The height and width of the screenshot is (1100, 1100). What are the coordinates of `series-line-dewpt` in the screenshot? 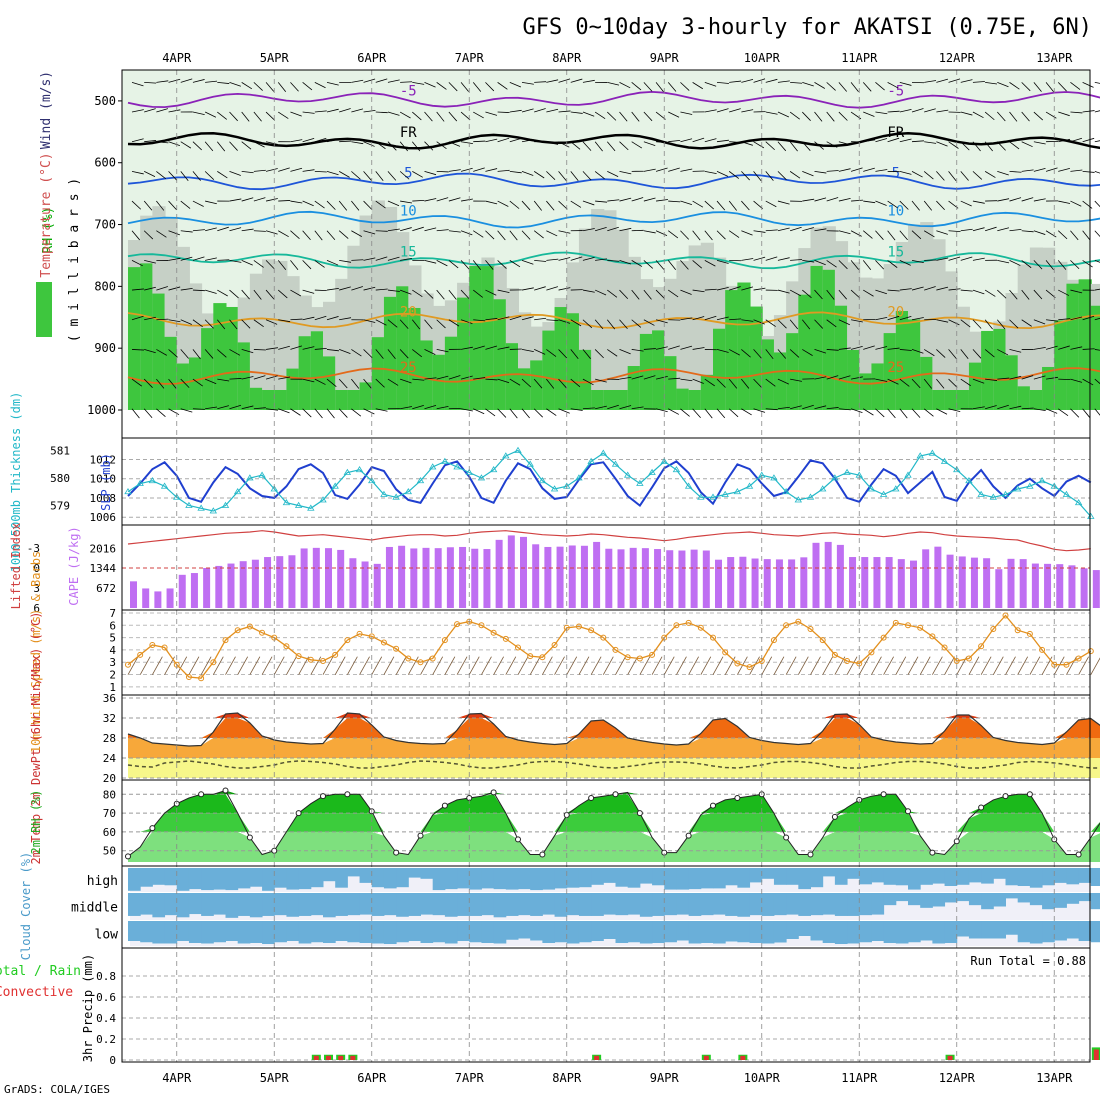 It's located at (613, 764).